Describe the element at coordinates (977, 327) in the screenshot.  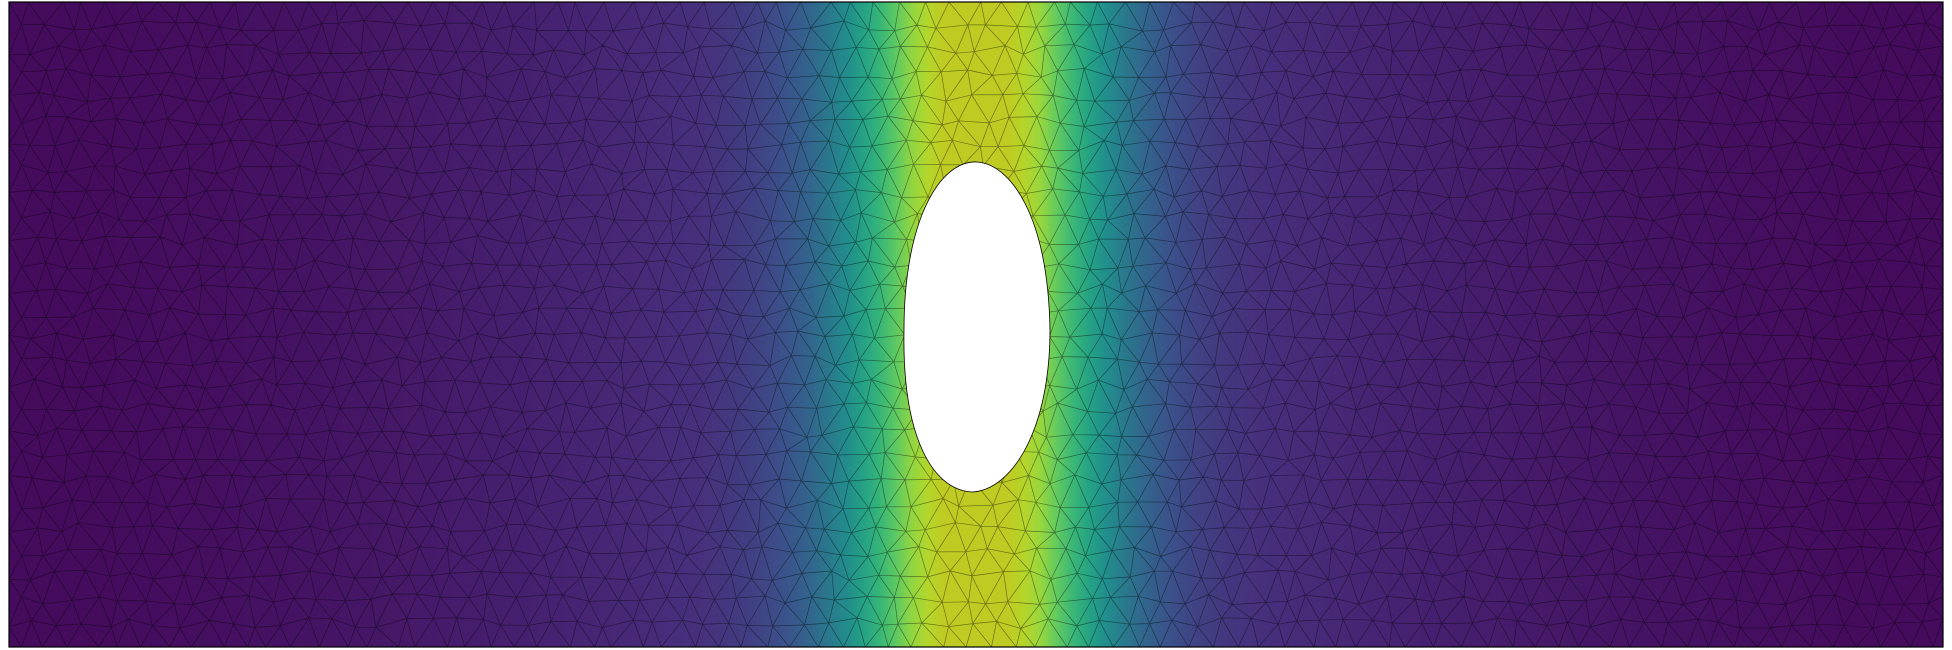
I see `elliptical-hole` at that location.